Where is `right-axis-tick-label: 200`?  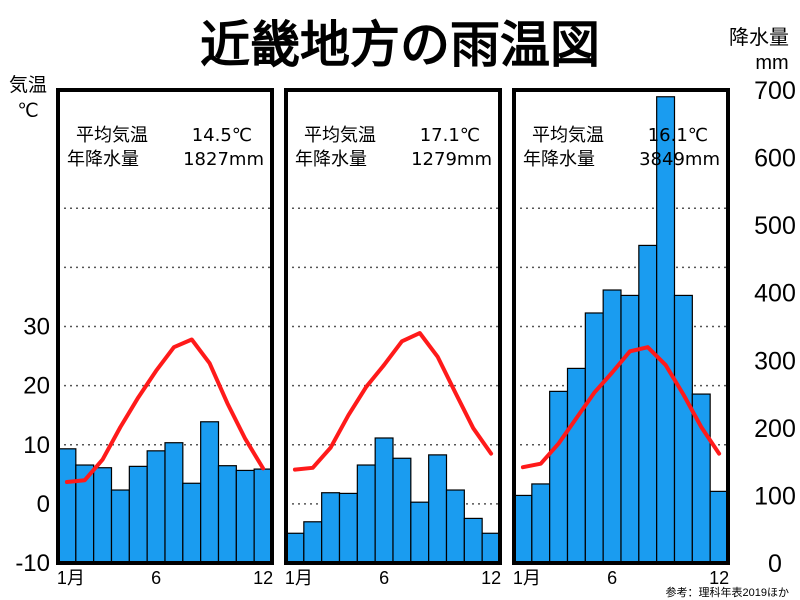 right-axis-tick-label: 200 is located at coordinates (775, 429).